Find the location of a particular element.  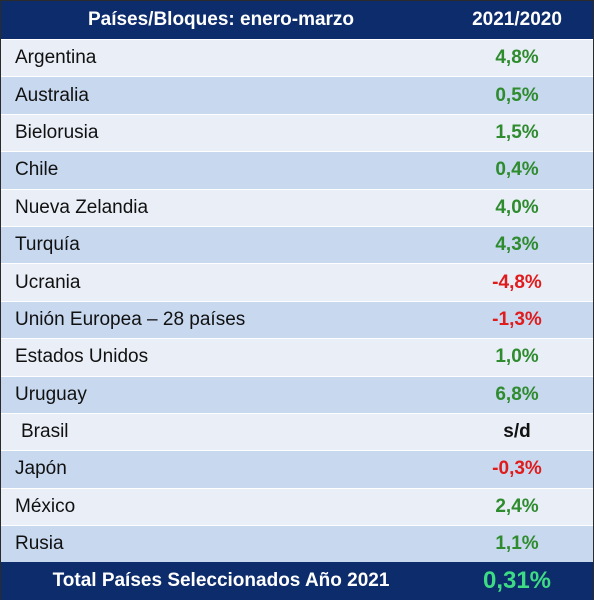

table-row: Uruguay 6,8% is located at coordinates (297, 394).